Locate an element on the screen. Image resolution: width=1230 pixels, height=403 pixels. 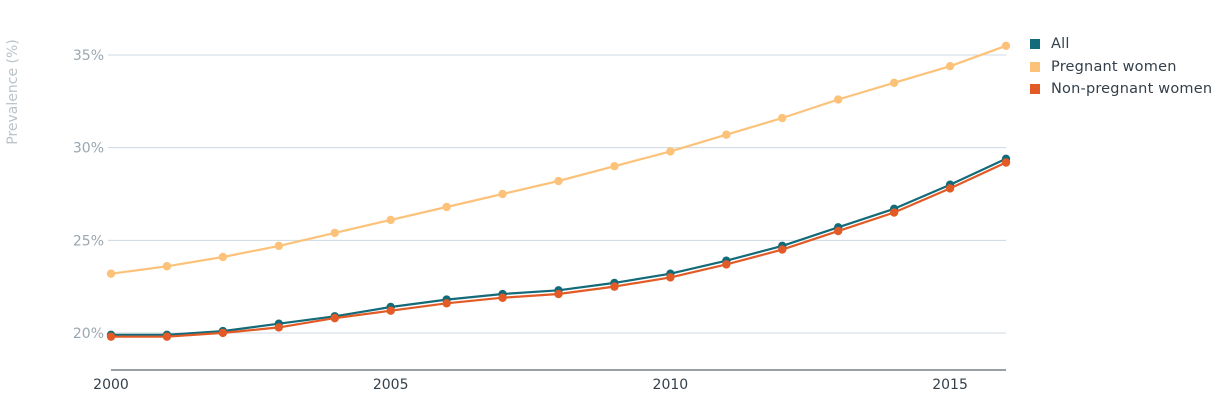
y-axis-label: Prevalence (%) is located at coordinates (13, 92).